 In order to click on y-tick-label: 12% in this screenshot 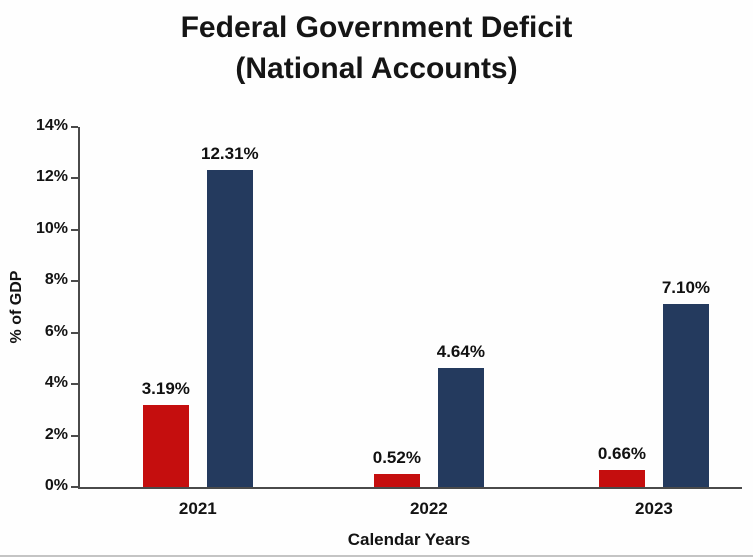, I will do `click(51, 177)`.